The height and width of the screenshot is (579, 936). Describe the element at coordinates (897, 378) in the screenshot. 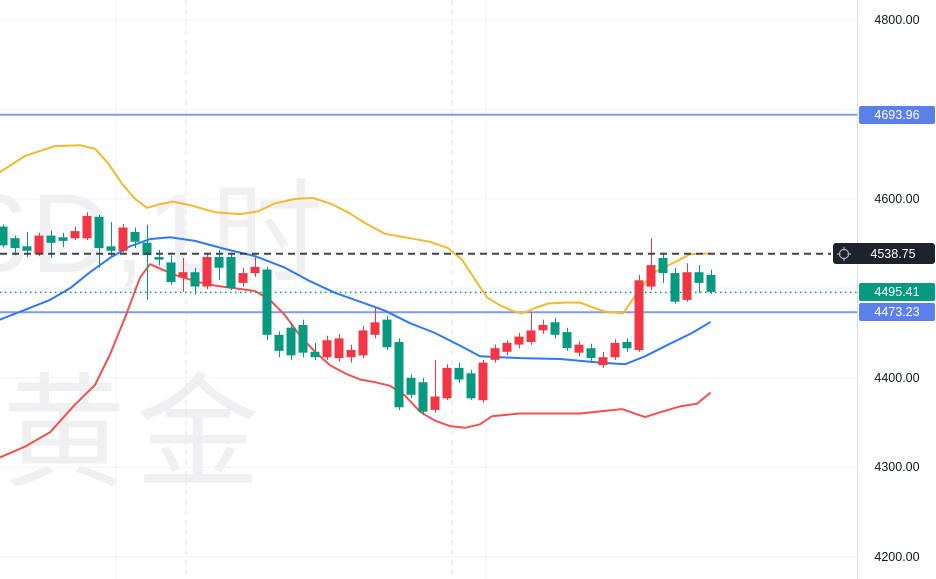

I see `axis-tick-label: 4400.00` at that location.